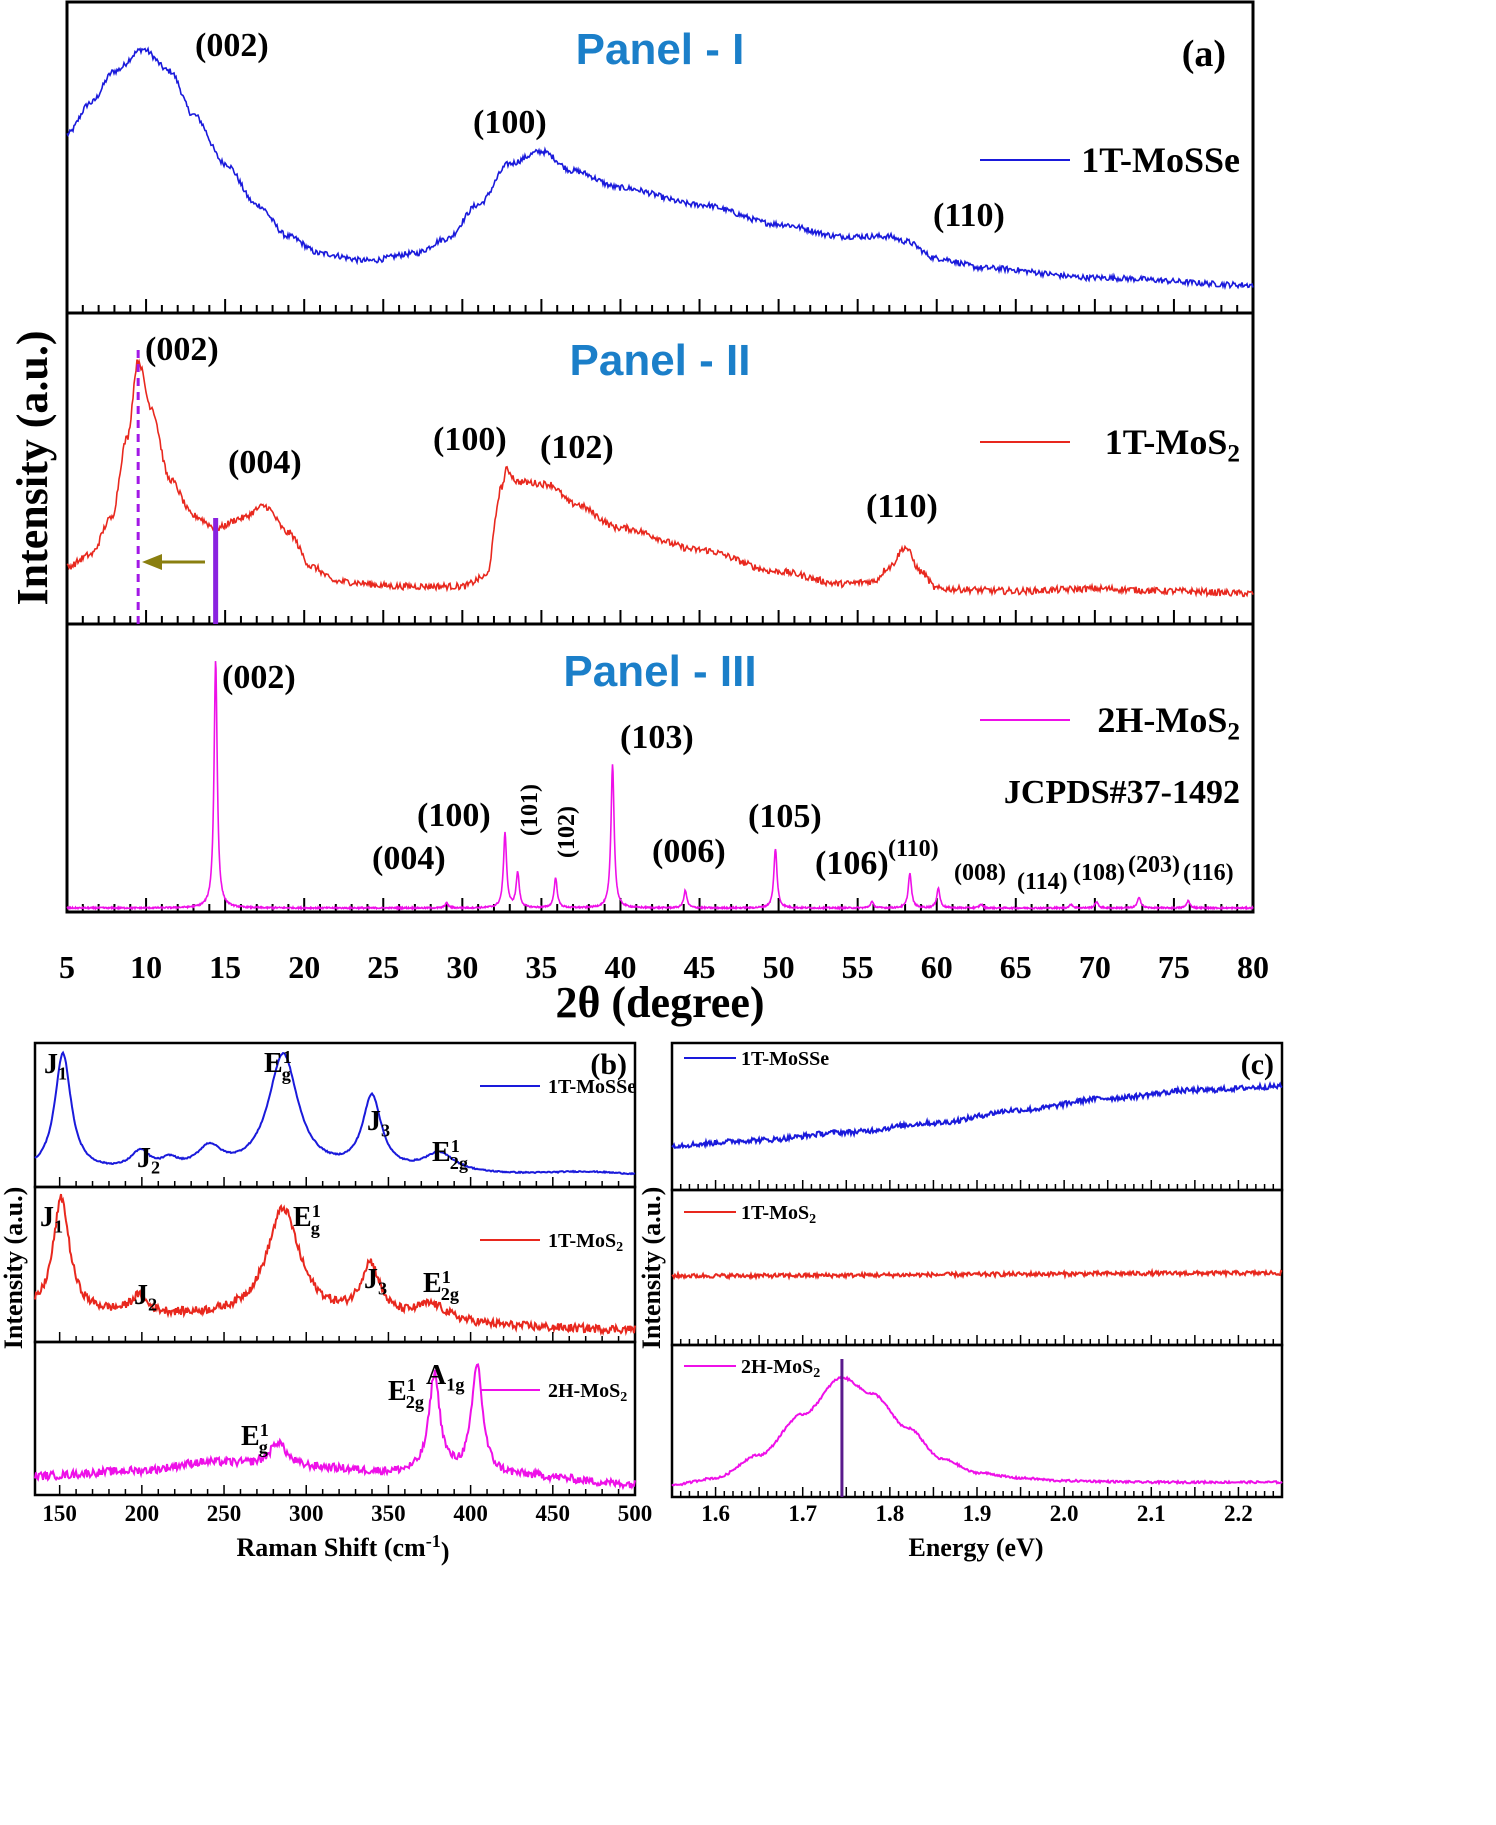 The image size is (1496, 1825). Describe the element at coordinates (142, 1513) in the screenshot. I see `x-tick-label: 200` at that location.